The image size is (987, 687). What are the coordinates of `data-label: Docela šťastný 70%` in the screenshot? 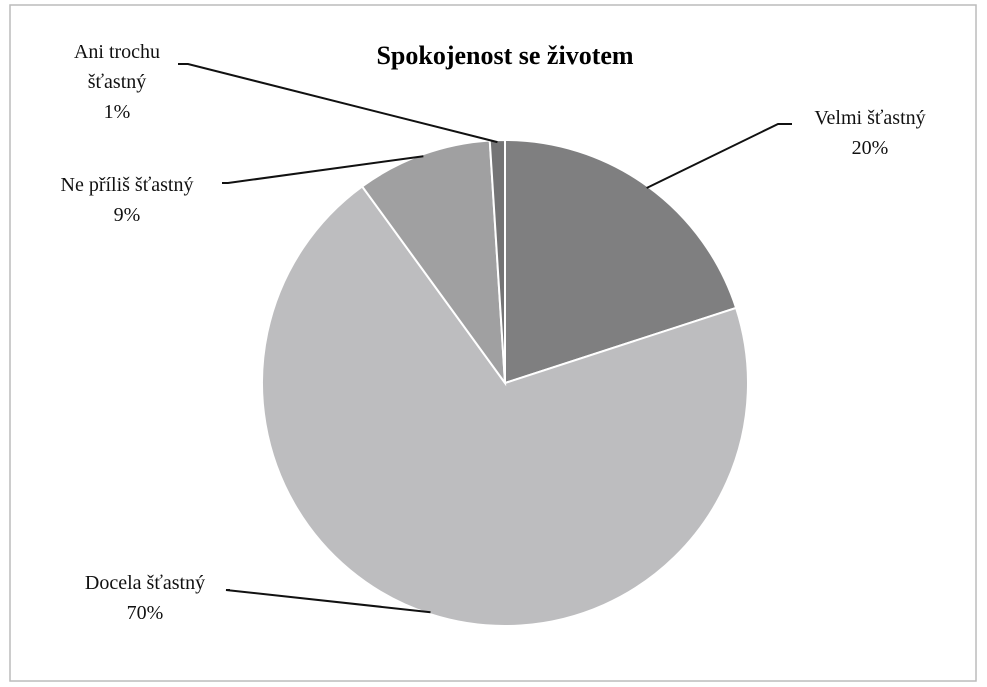 It's located at (145, 598).